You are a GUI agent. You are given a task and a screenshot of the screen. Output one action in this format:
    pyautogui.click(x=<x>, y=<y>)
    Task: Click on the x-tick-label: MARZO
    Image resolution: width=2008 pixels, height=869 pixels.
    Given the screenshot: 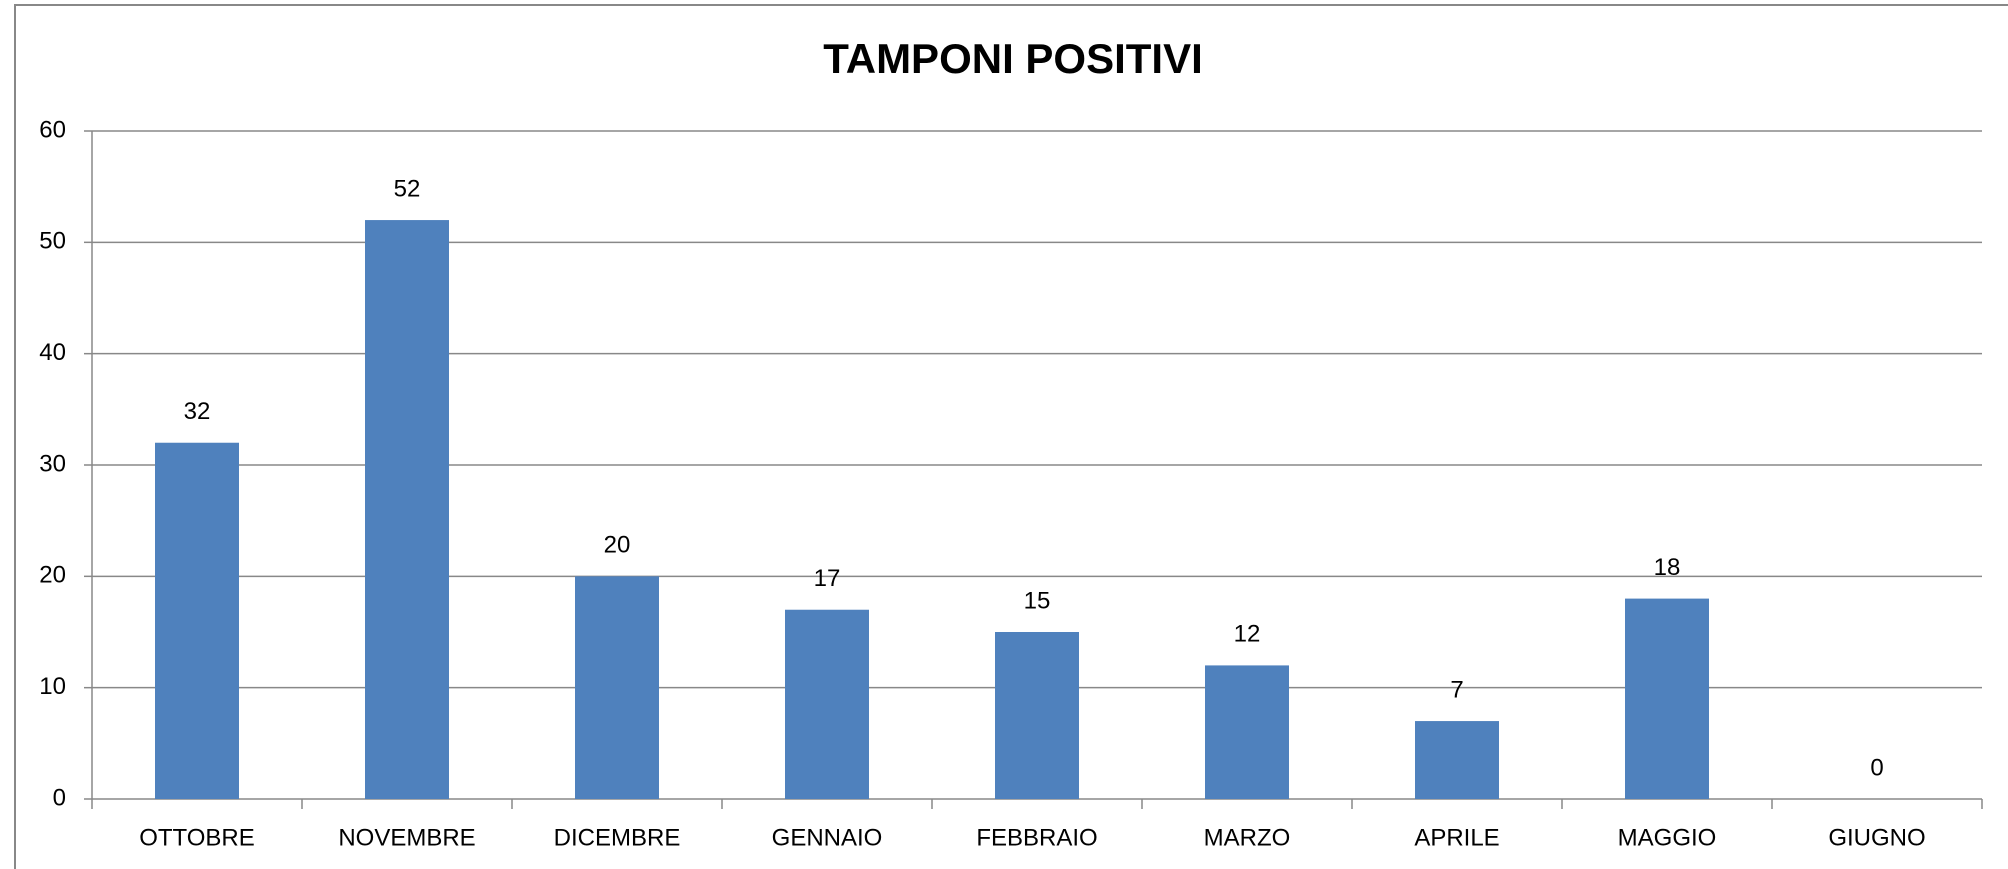 What is the action you would take?
    pyautogui.click(x=1247, y=837)
    